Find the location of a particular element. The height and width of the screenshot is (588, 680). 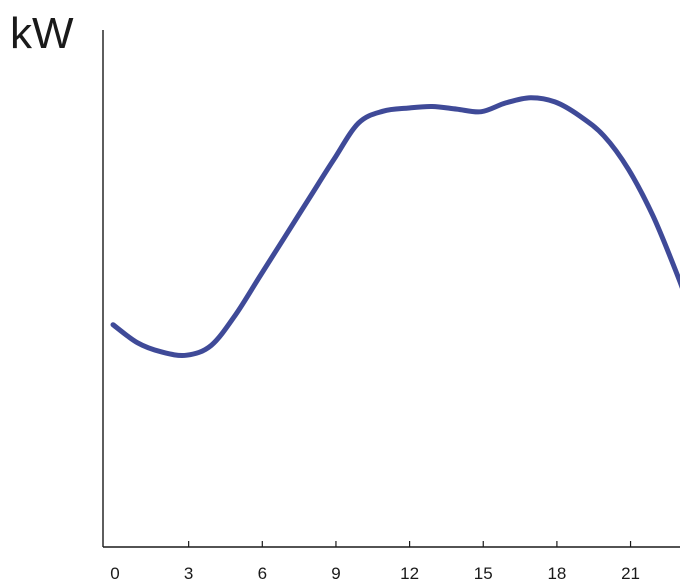

x-tick-label: 12 is located at coordinates (409, 573).